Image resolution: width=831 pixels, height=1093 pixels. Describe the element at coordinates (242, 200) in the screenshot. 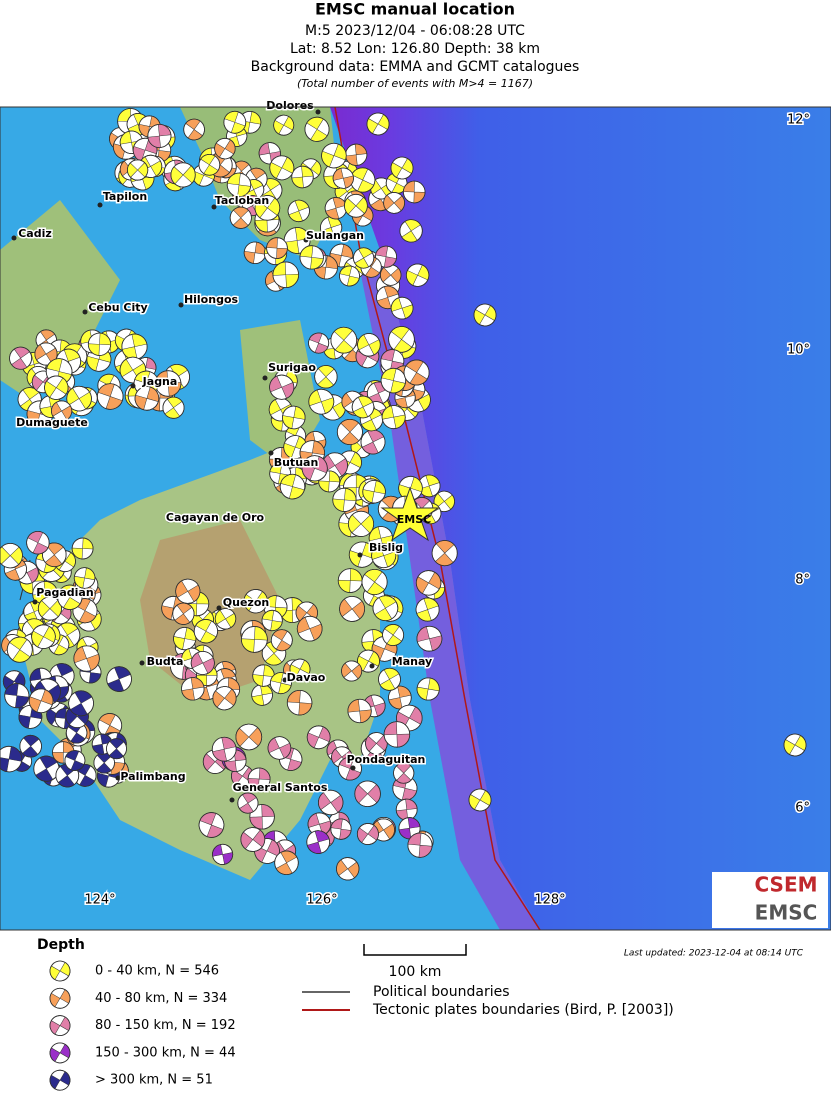

I see `place-label: Tacloban` at that location.